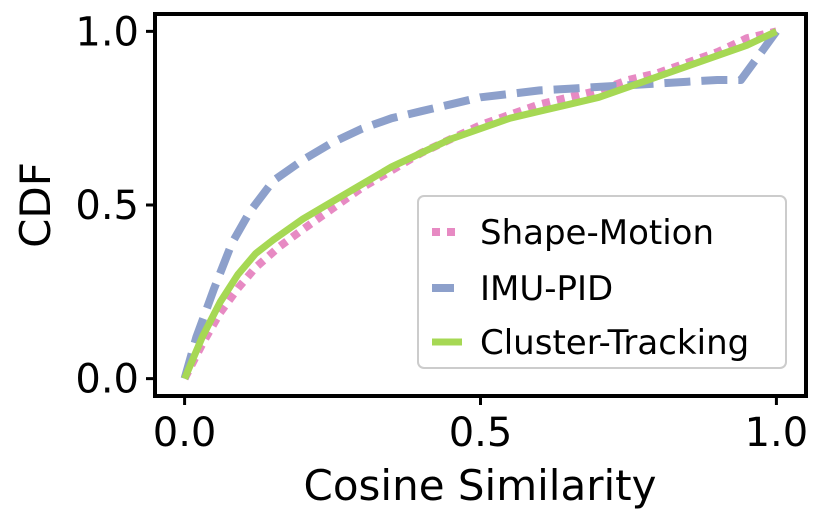 This screenshot has width=830, height=526. I want to click on y-axis-ticks: 0.0 0.5 1.0, so click(115, 206).